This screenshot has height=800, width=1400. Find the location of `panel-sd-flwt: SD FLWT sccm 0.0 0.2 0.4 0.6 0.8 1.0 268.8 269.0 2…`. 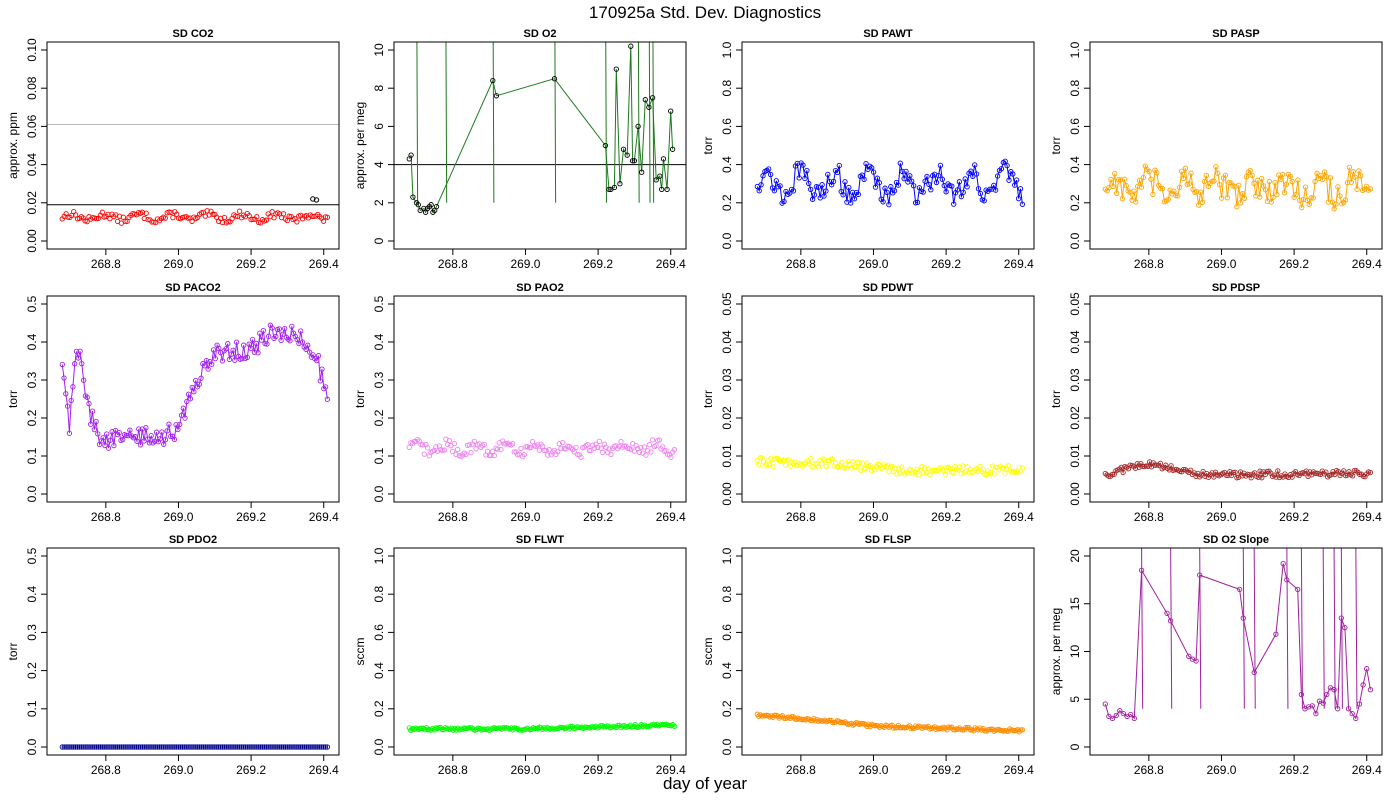

panel-sd-flwt: SD FLWT sccm 0.0 0.2 0.4 0.6 0.8 1.0 268.8 269.0 2… is located at coordinates (520, 655).